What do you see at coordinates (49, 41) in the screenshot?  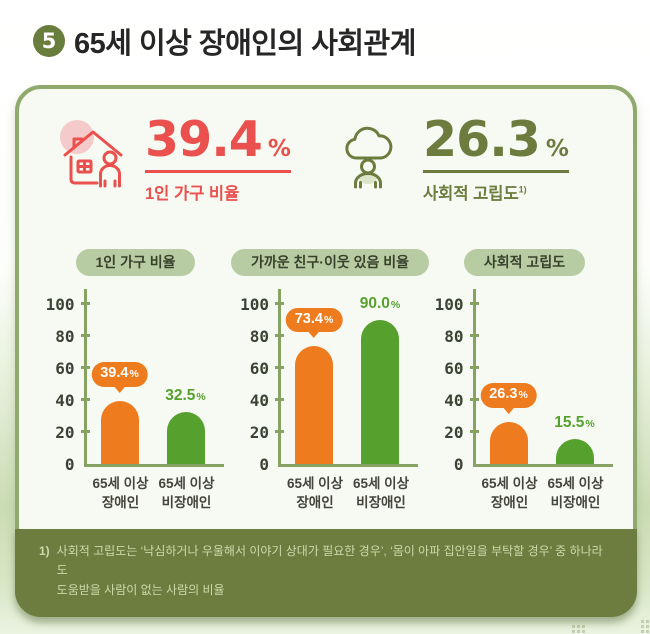 I see `section-number-badge: 5` at bounding box center [49, 41].